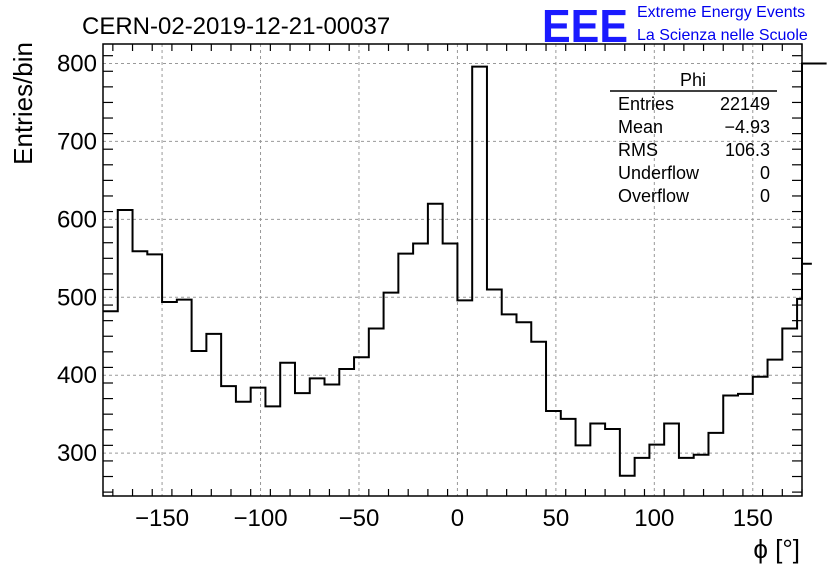  I want to click on x-tick-labels: −150 −100 −50 0 50 100 150, so click(454, 518).